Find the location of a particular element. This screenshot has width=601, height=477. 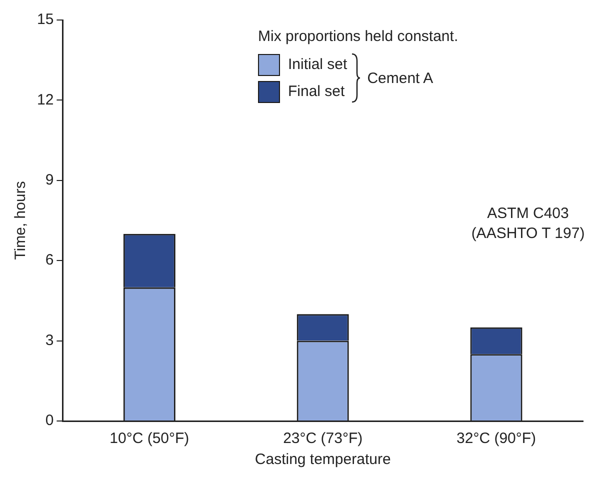

legend-title: Mix proportions held constant. is located at coordinates (358, 36).